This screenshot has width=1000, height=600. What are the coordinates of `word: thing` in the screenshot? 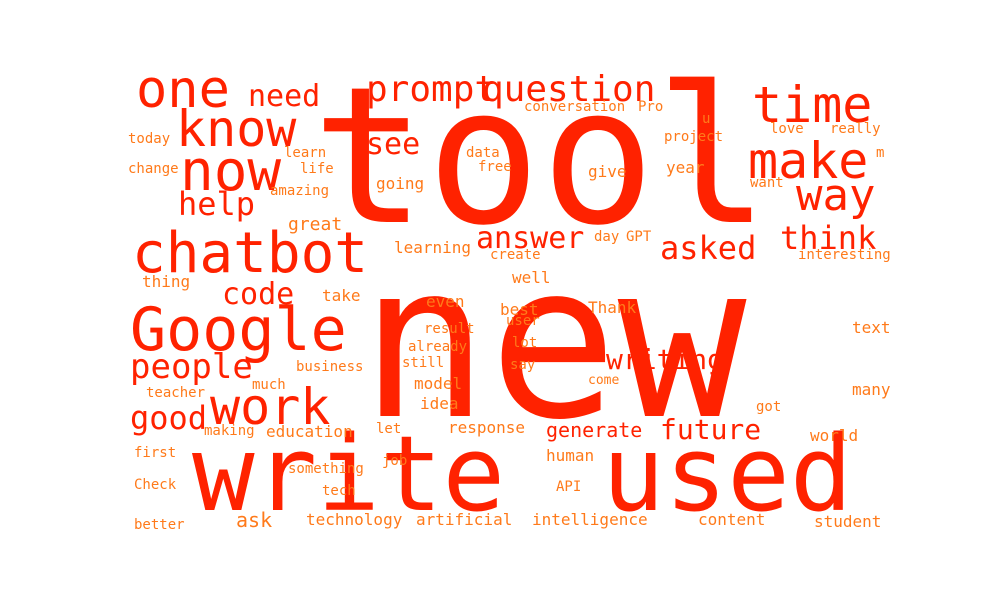 It's located at (166, 281).